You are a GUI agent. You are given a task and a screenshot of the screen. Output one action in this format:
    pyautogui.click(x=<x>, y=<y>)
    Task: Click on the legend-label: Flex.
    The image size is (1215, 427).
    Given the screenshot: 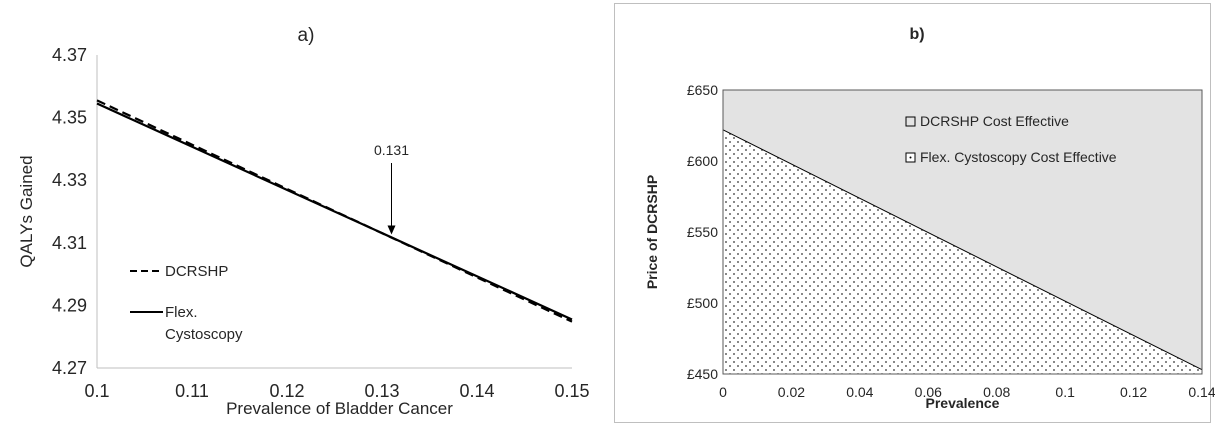 What is the action you would take?
    pyautogui.click(x=181, y=312)
    